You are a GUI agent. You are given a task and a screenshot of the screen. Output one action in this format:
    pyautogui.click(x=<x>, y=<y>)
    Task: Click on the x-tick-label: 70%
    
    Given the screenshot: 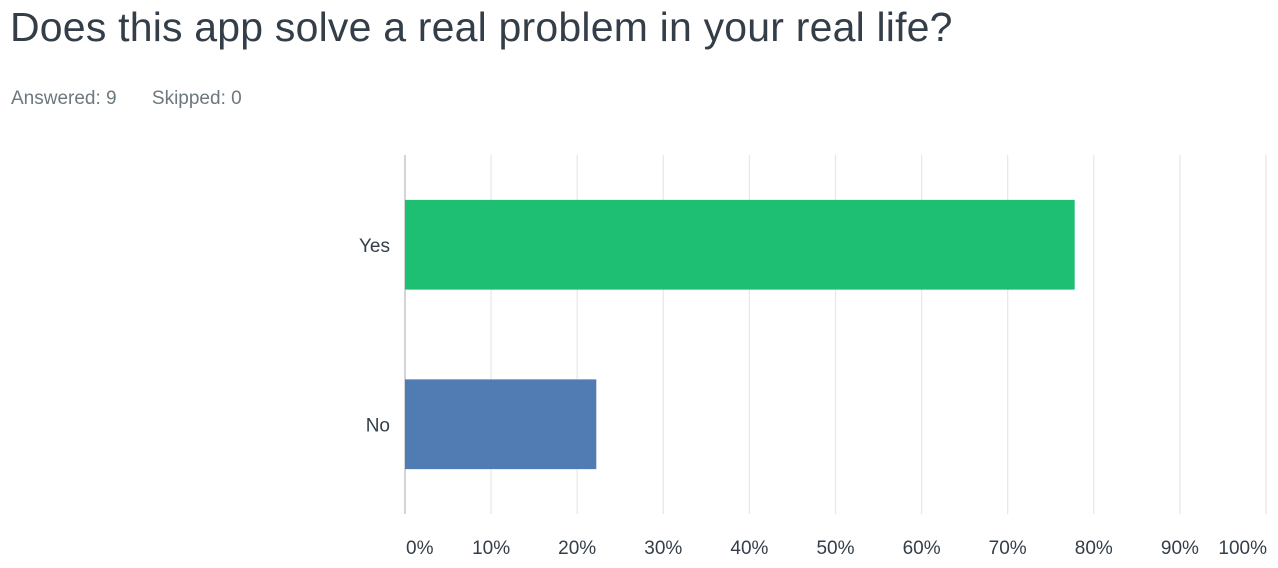 What is the action you would take?
    pyautogui.click(x=1008, y=548)
    